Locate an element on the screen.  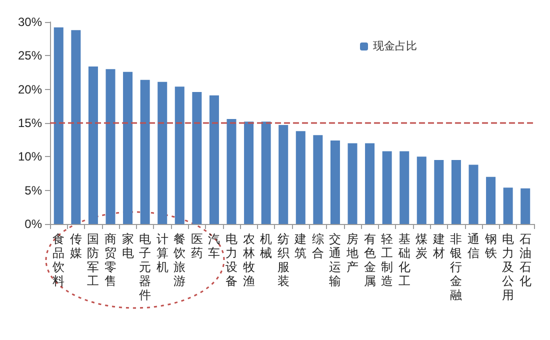
x-tick-label: 石油石化 is located at coordinates (525, 260).